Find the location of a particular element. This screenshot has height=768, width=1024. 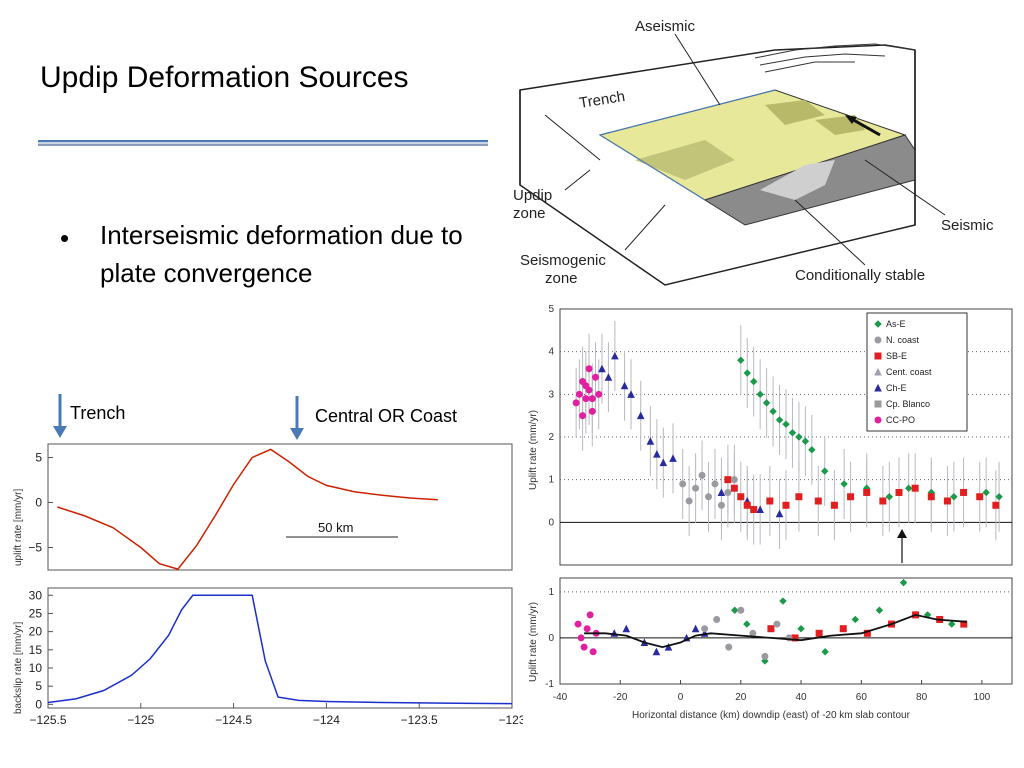

reference-arrowhead is located at coordinates (902, 533).